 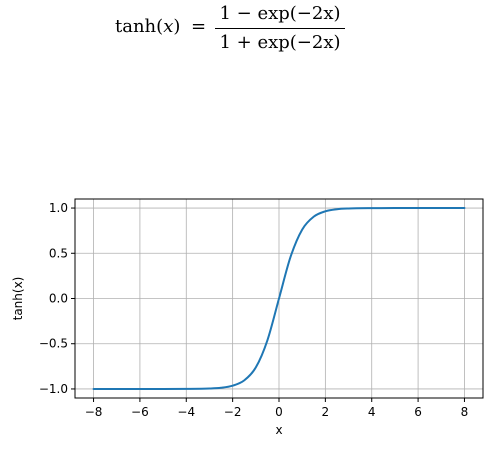 I want to click on formula-equals: =, so click(x=199, y=26).